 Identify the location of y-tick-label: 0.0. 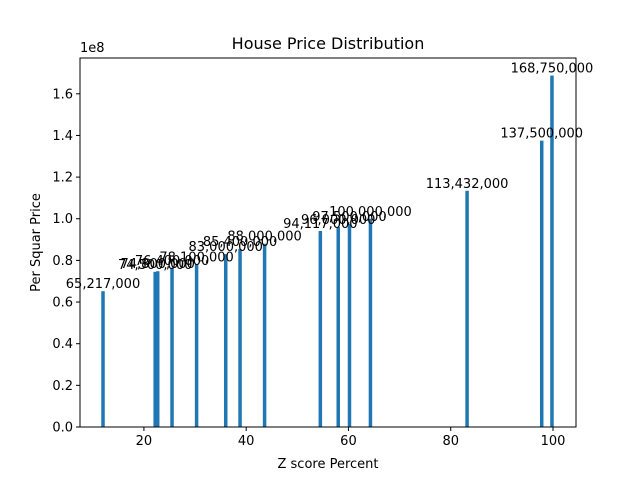
(62, 428).